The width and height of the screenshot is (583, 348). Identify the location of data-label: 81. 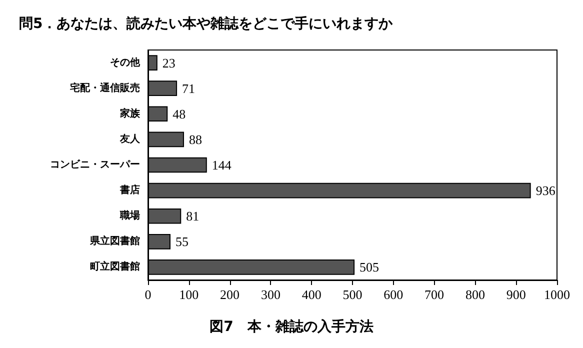
(193, 216).